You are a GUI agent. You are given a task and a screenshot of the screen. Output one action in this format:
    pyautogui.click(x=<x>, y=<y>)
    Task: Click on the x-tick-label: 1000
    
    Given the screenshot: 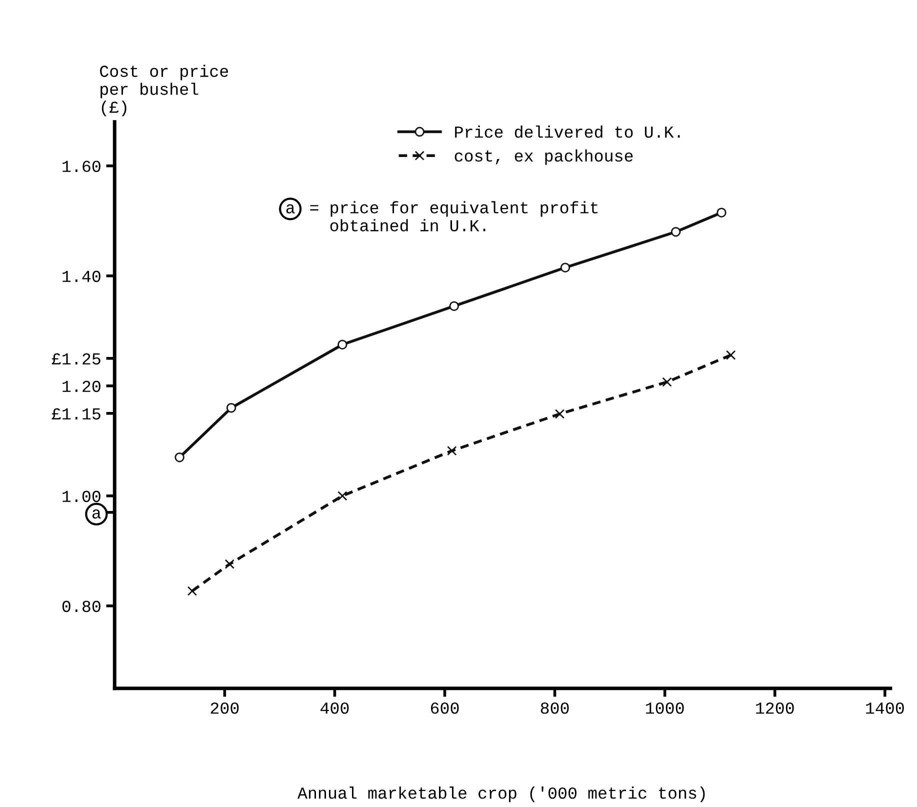 What is the action you would take?
    pyautogui.click(x=665, y=708)
    